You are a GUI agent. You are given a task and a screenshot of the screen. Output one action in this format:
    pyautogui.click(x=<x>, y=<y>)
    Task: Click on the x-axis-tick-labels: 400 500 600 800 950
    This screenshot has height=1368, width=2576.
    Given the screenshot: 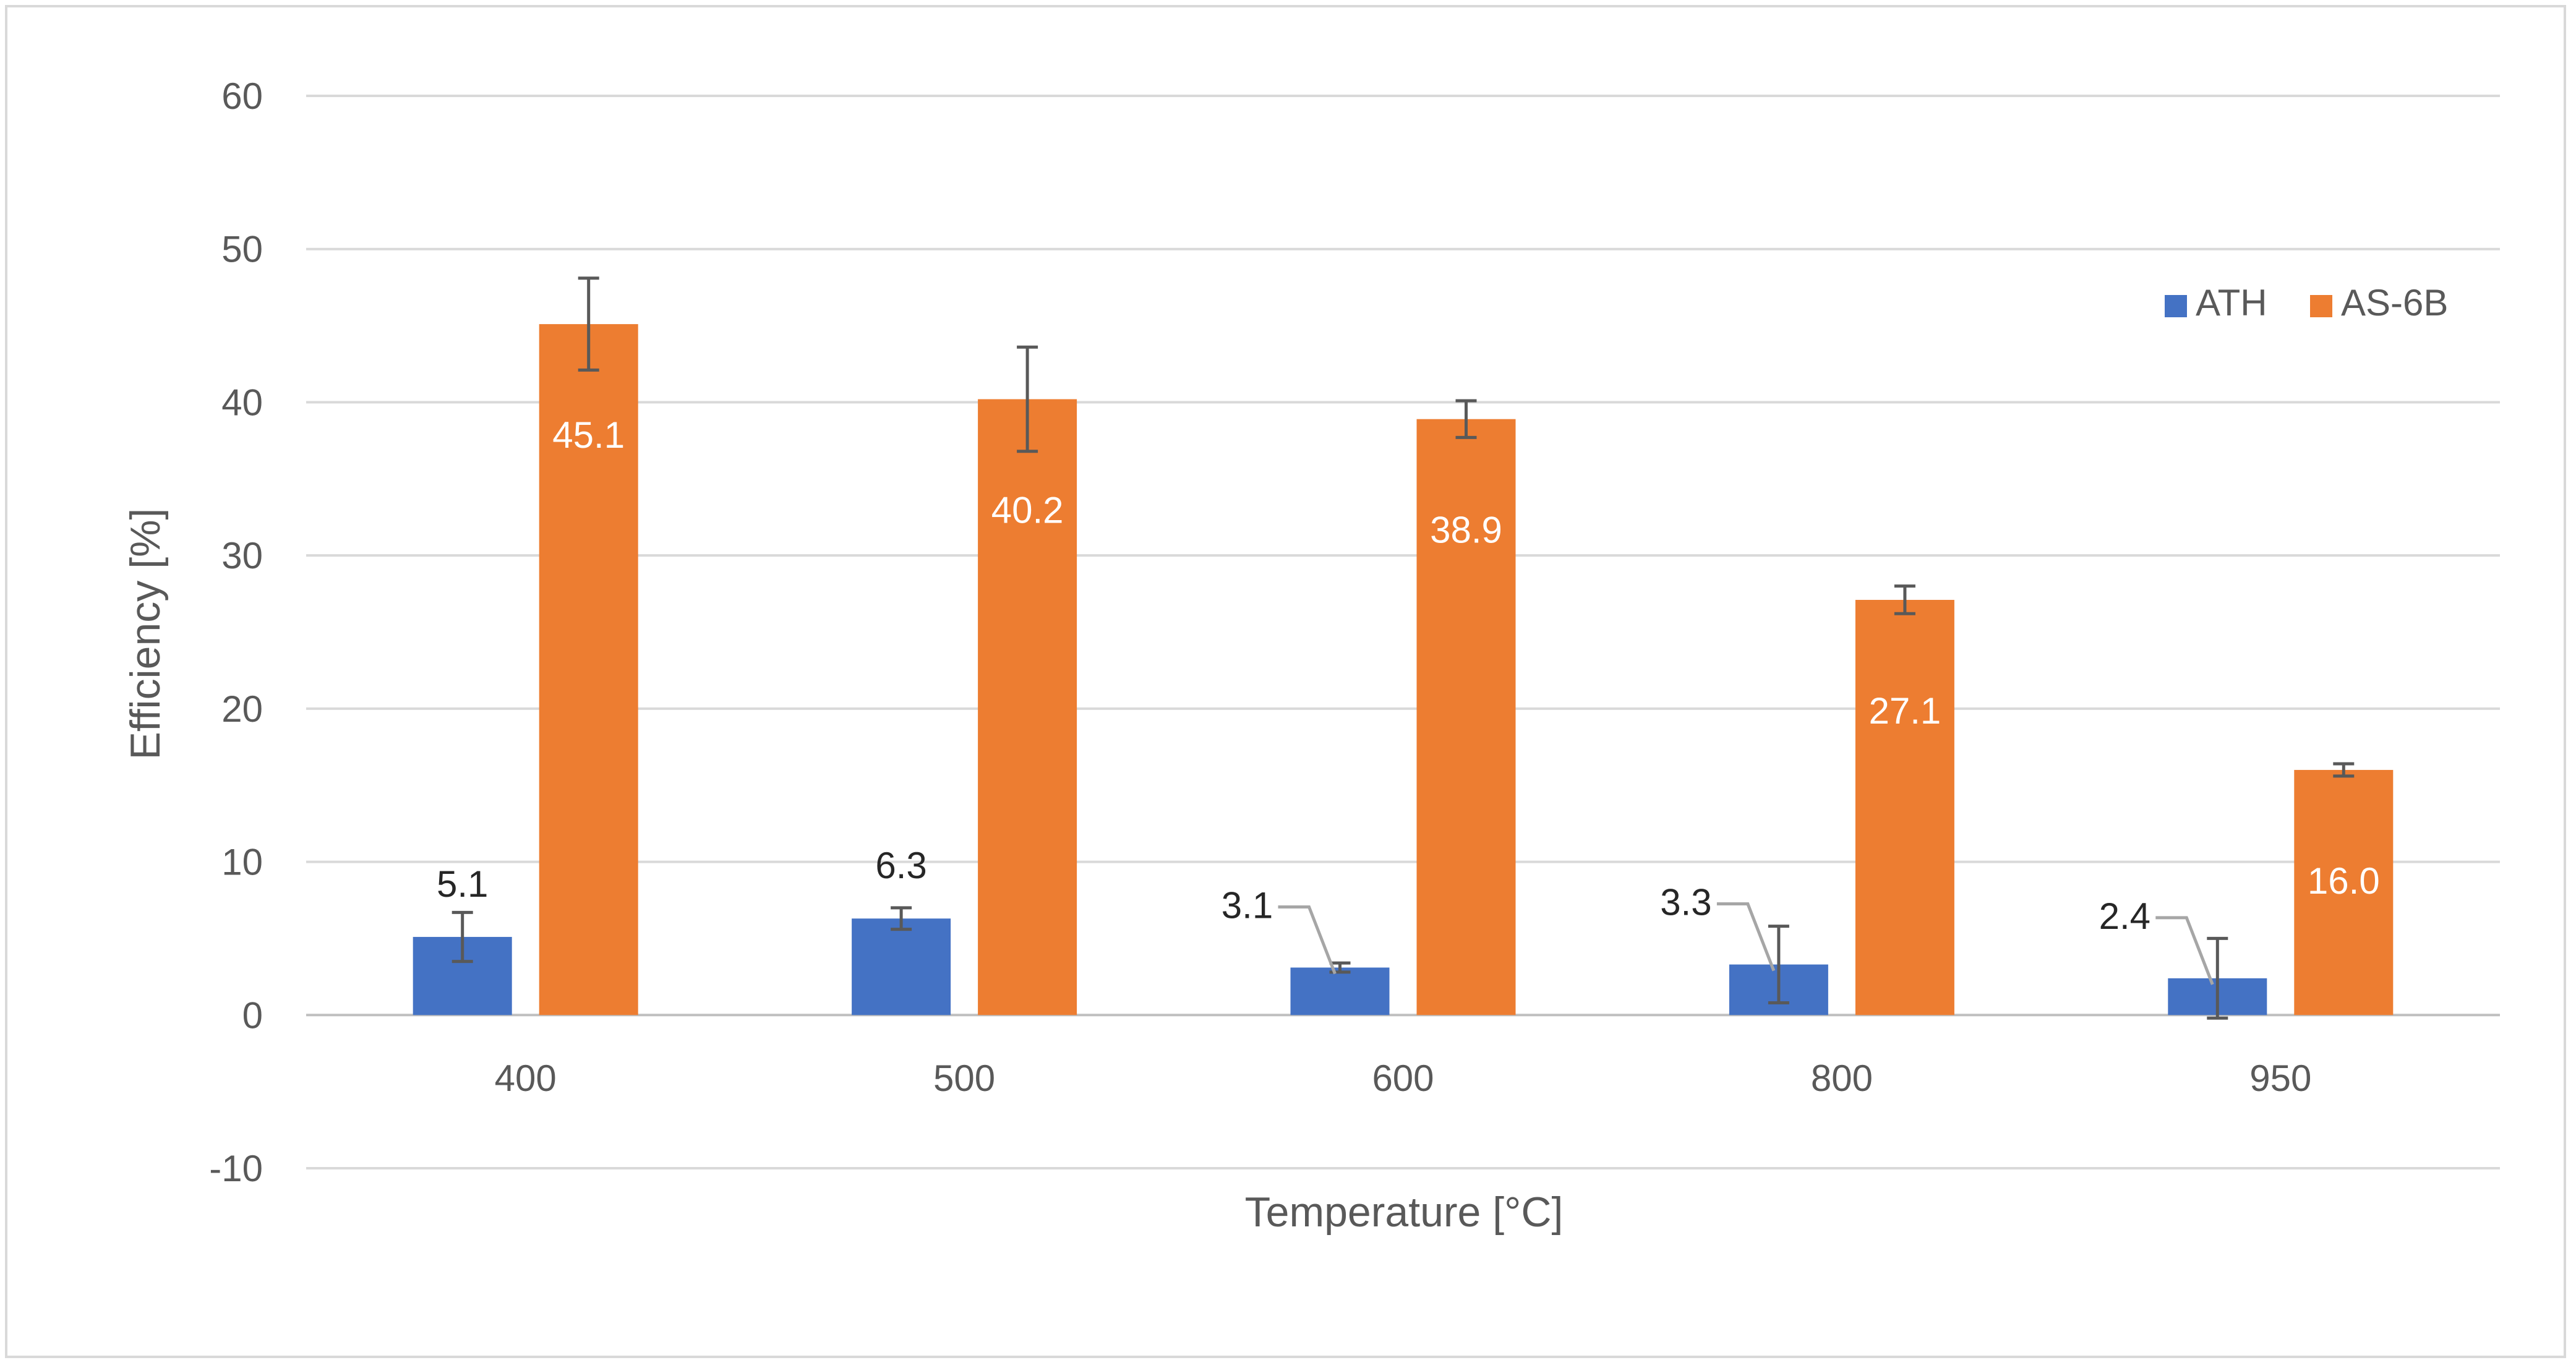 What is the action you would take?
    pyautogui.click(x=1403, y=1078)
    